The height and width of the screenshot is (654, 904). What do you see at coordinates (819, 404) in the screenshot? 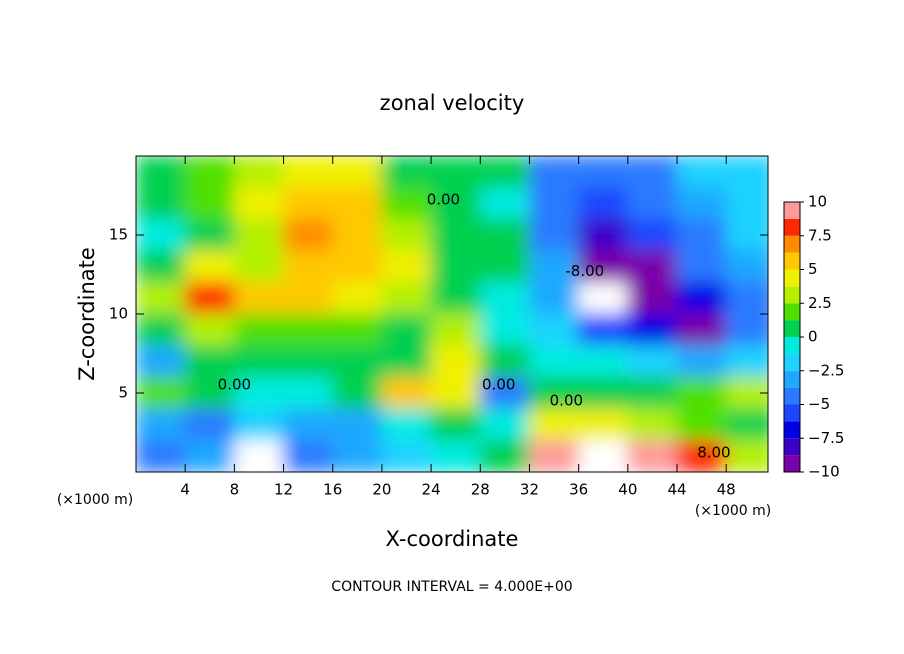
I see `colorbar-tick-label: −5` at bounding box center [819, 404].